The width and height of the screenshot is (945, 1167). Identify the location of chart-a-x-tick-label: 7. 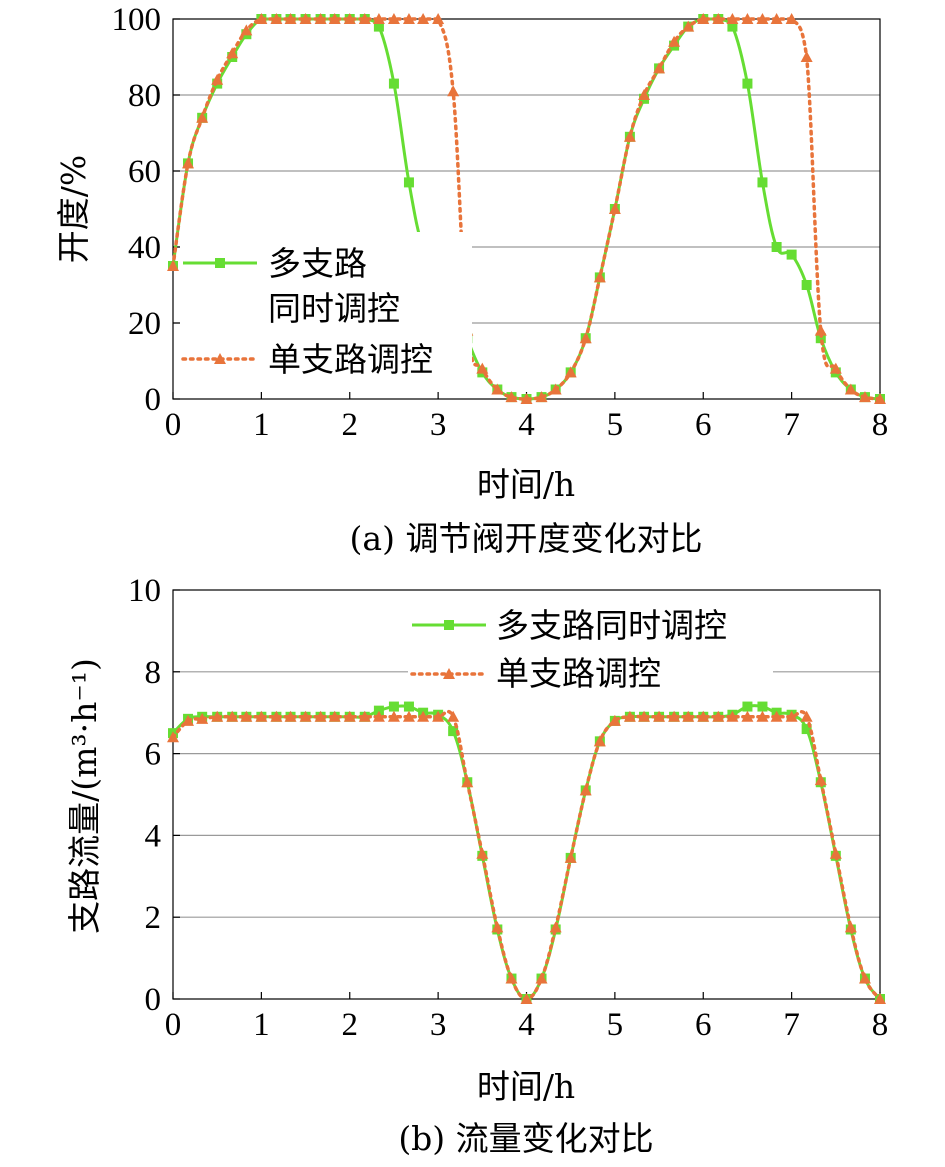
(791, 425).